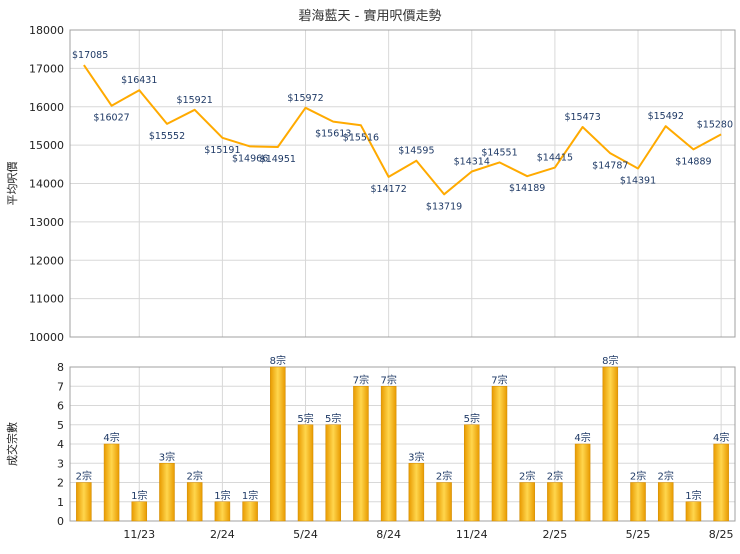 The height and width of the screenshot is (554, 740). Describe the element at coordinates (222, 150) in the screenshot. I see `price-data-label: $15191` at that location.